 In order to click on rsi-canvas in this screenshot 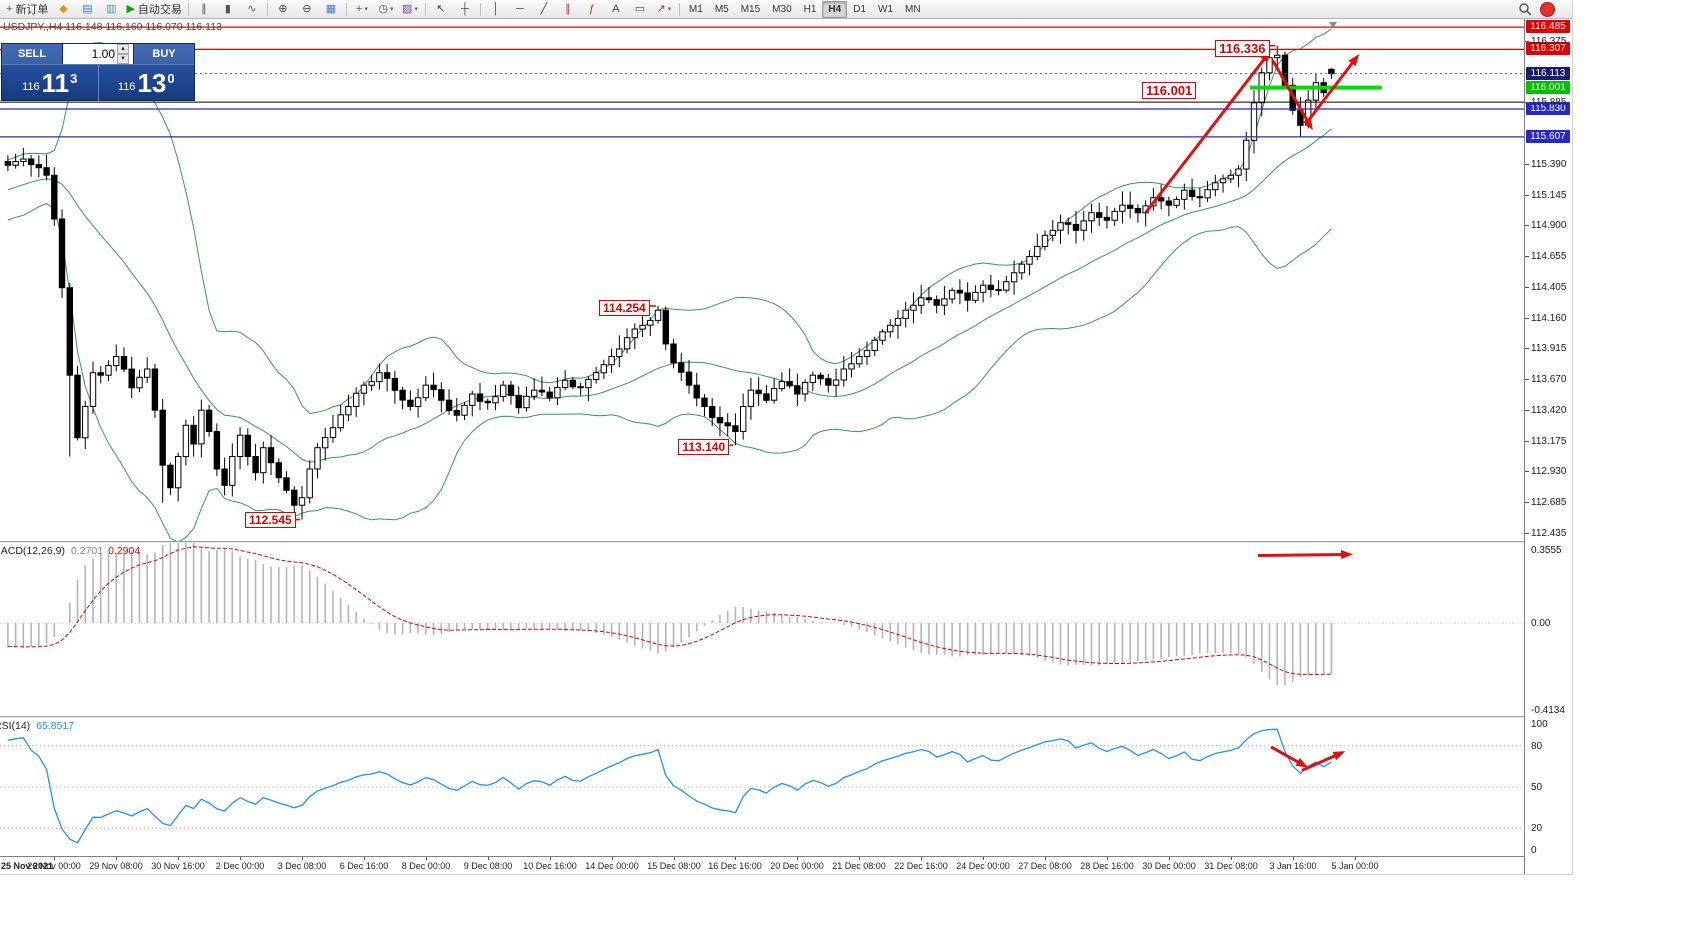, I will do `click(762, 787)`.